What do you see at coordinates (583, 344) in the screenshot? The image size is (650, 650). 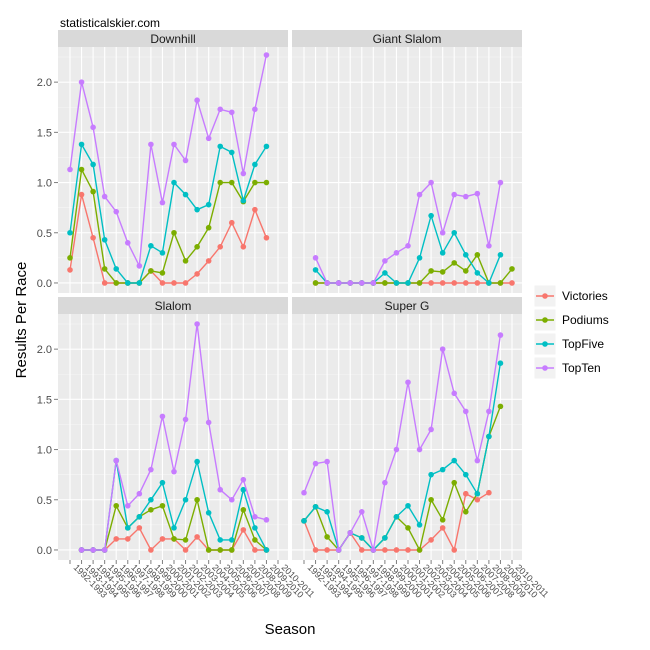 I see `legend-label: TopFive` at bounding box center [583, 344].